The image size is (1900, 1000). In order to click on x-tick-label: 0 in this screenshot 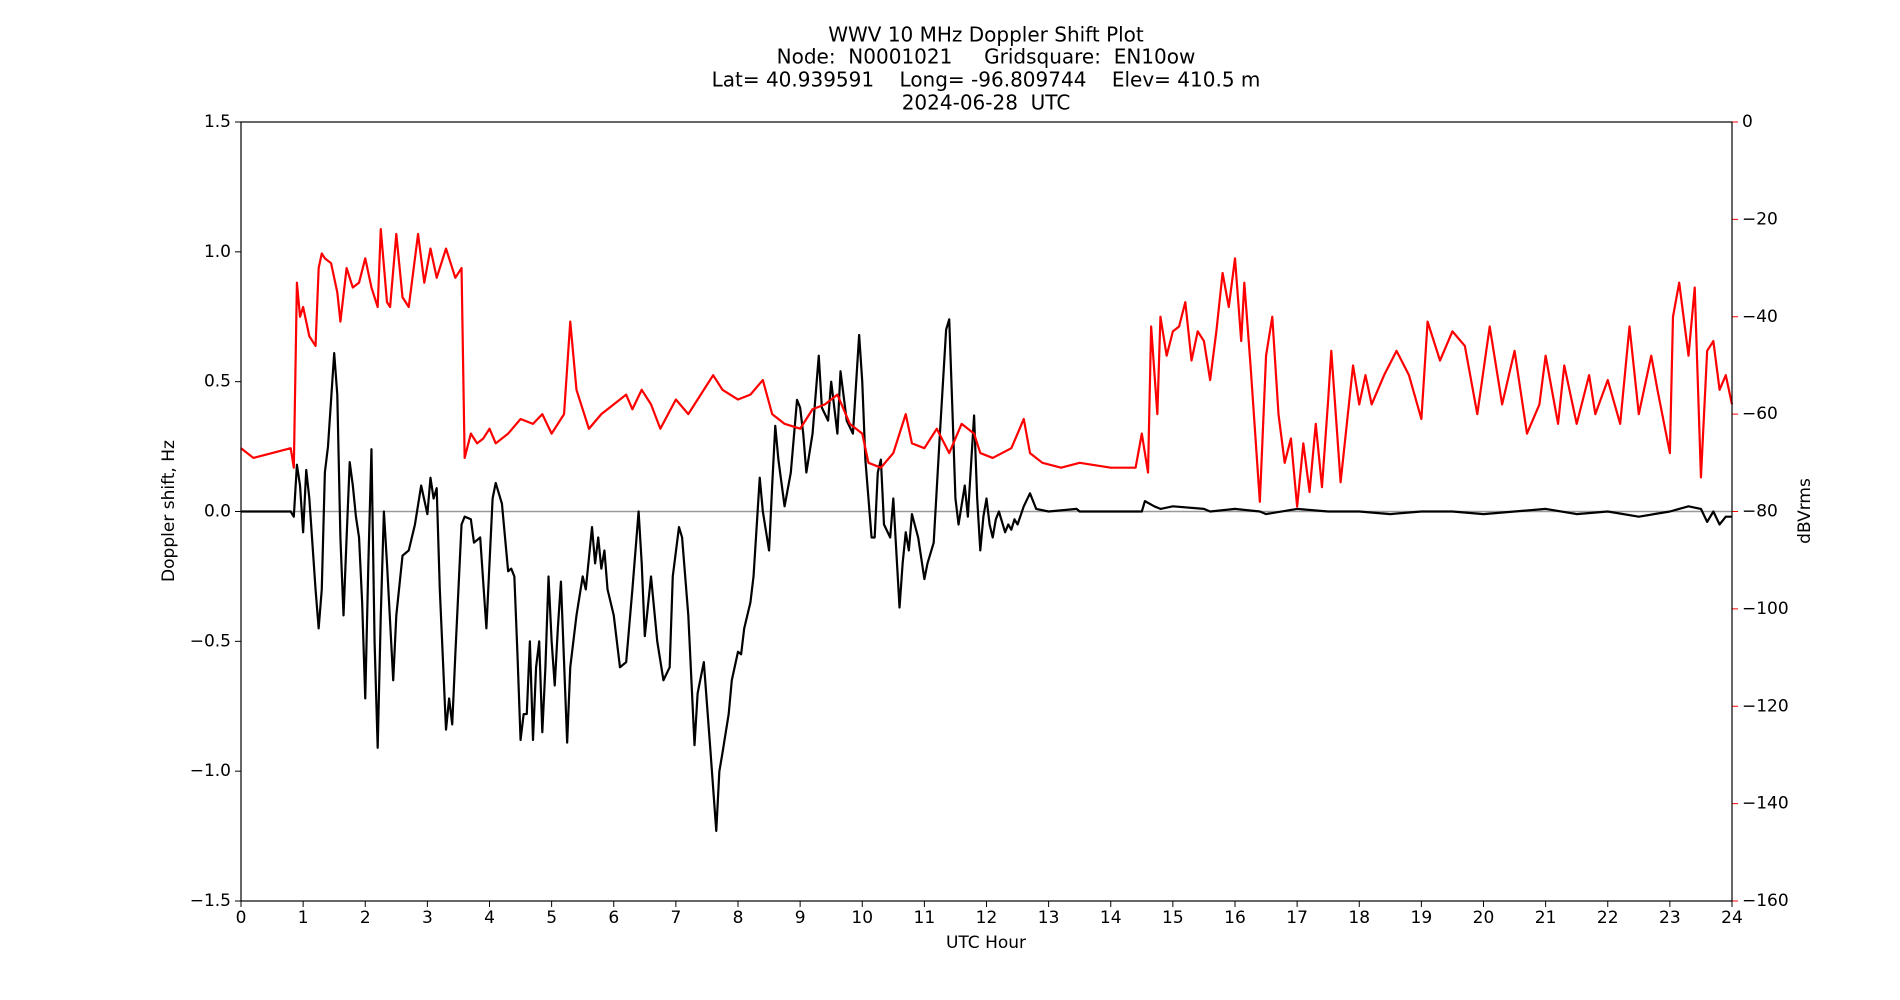, I will do `click(241, 918)`.